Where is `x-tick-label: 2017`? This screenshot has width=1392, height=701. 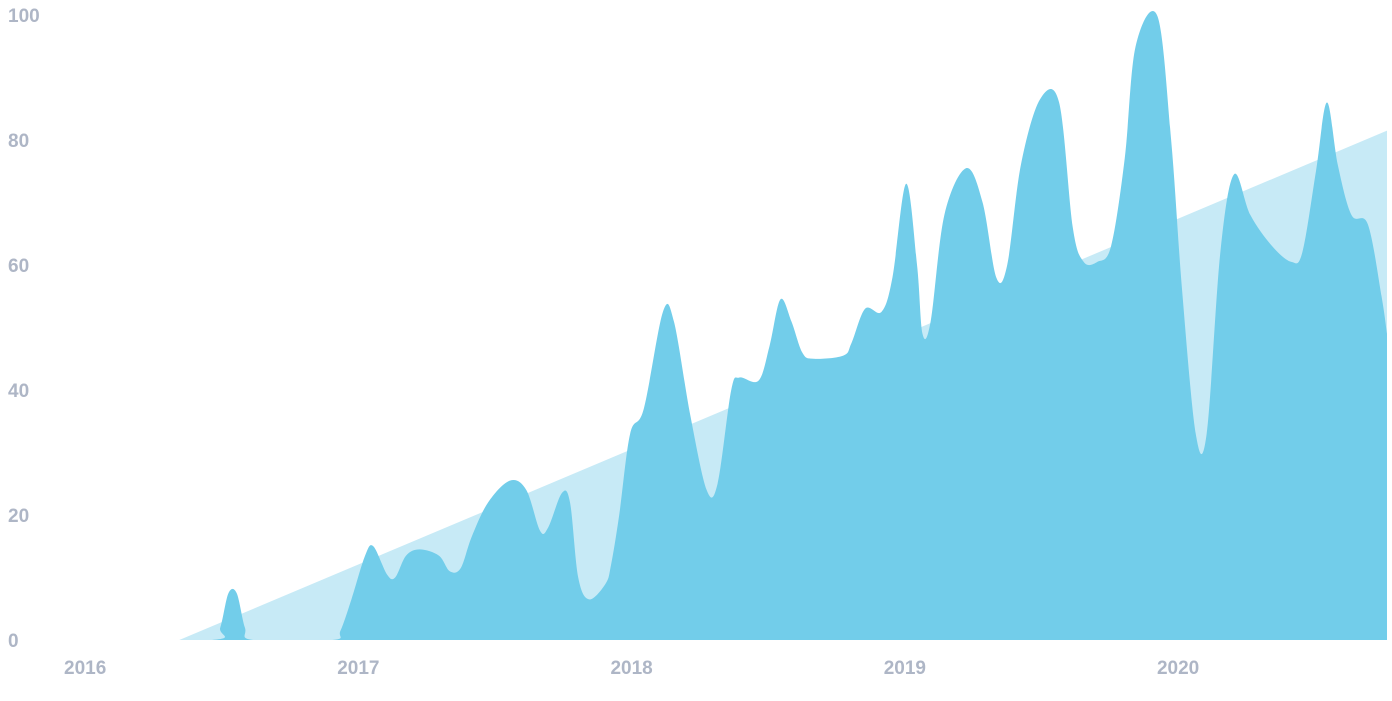
x-tick-label: 2017 is located at coordinates (358, 668).